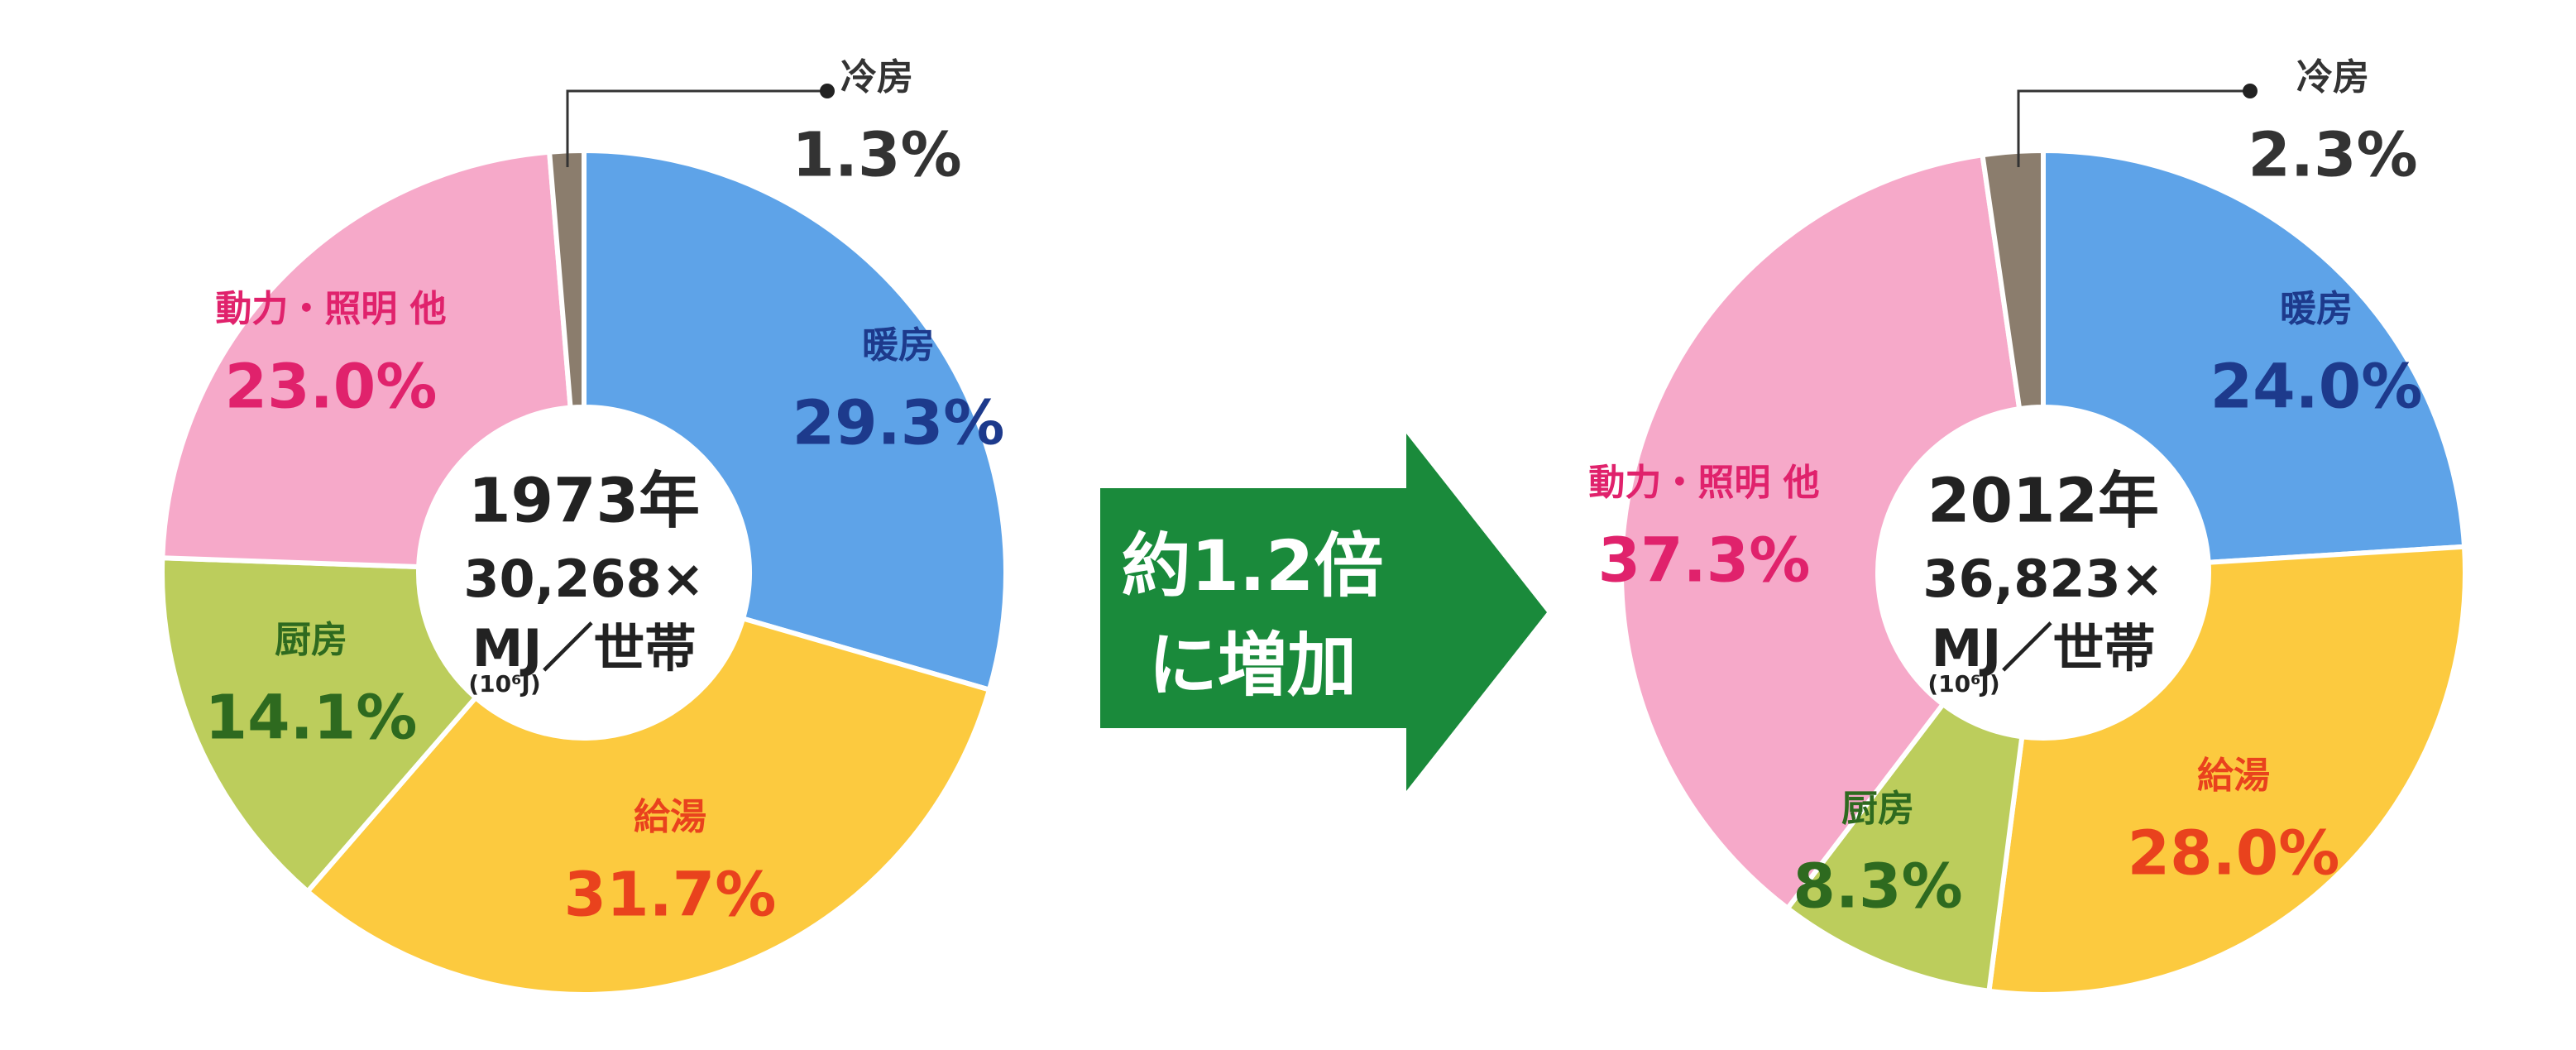 Image resolution: width=2576 pixels, height=1050 pixels. Describe the element at coordinates (670, 895) in the screenshot. I see `value-label: 31.7%` at that location.